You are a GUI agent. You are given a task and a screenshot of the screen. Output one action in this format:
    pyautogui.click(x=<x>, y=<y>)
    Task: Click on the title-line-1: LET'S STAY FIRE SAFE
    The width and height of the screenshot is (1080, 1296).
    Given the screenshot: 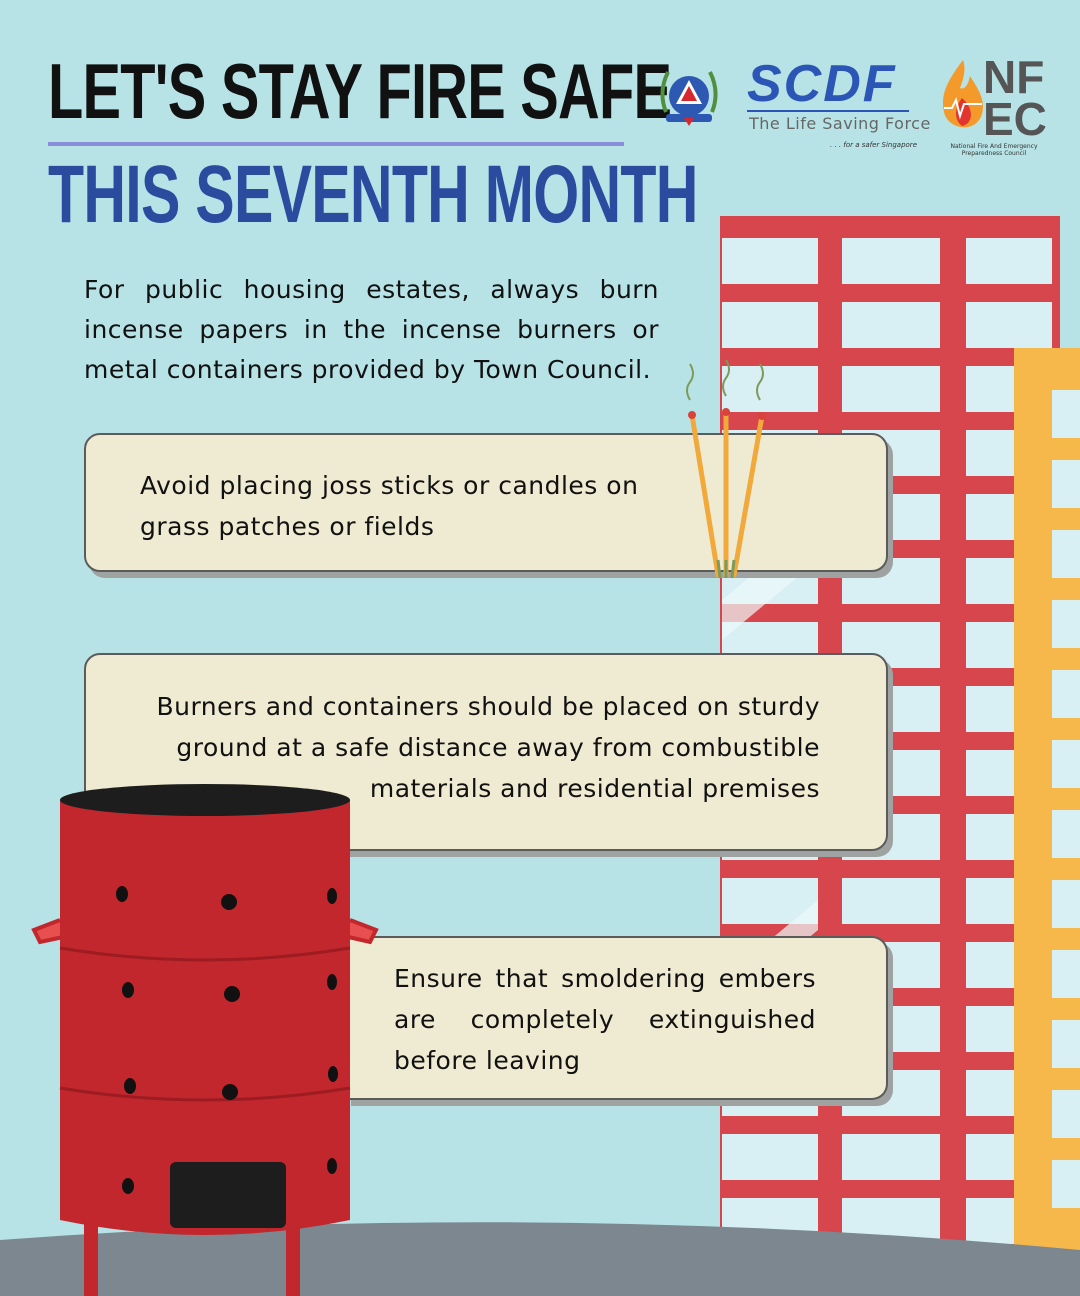 What is the action you would take?
    pyautogui.click(x=360, y=91)
    